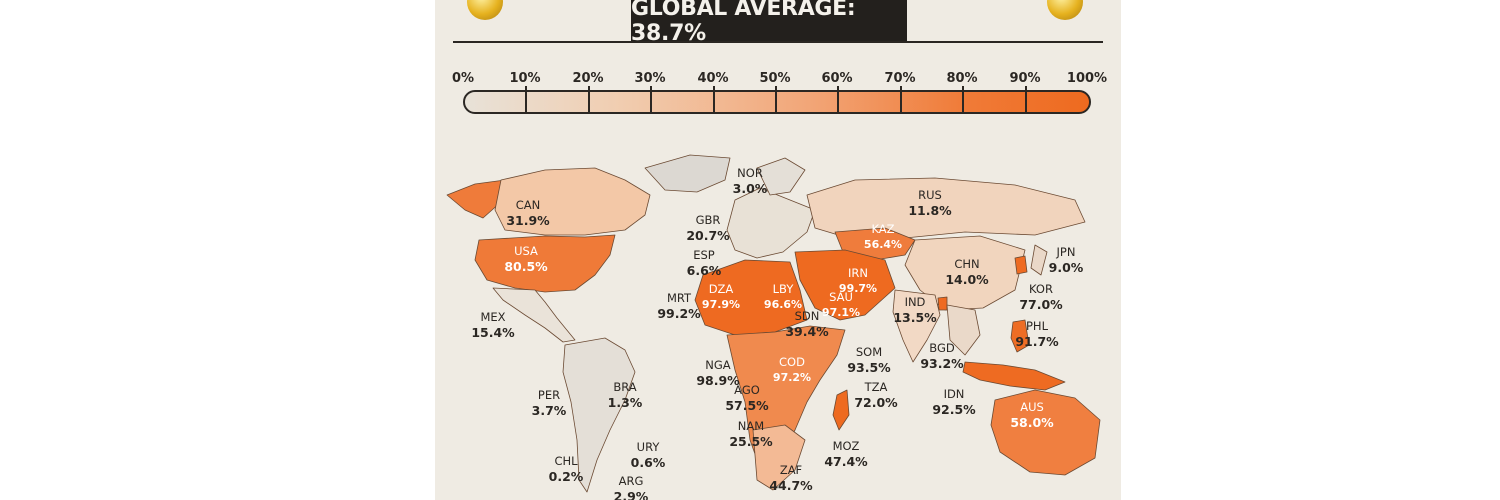 The height and width of the screenshot is (500, 1500). What do you see at coordinates (791, 478) in the screenshot?
I see `country-label-zaf: ZAF 44.7%` at bounding box center [791, 478].